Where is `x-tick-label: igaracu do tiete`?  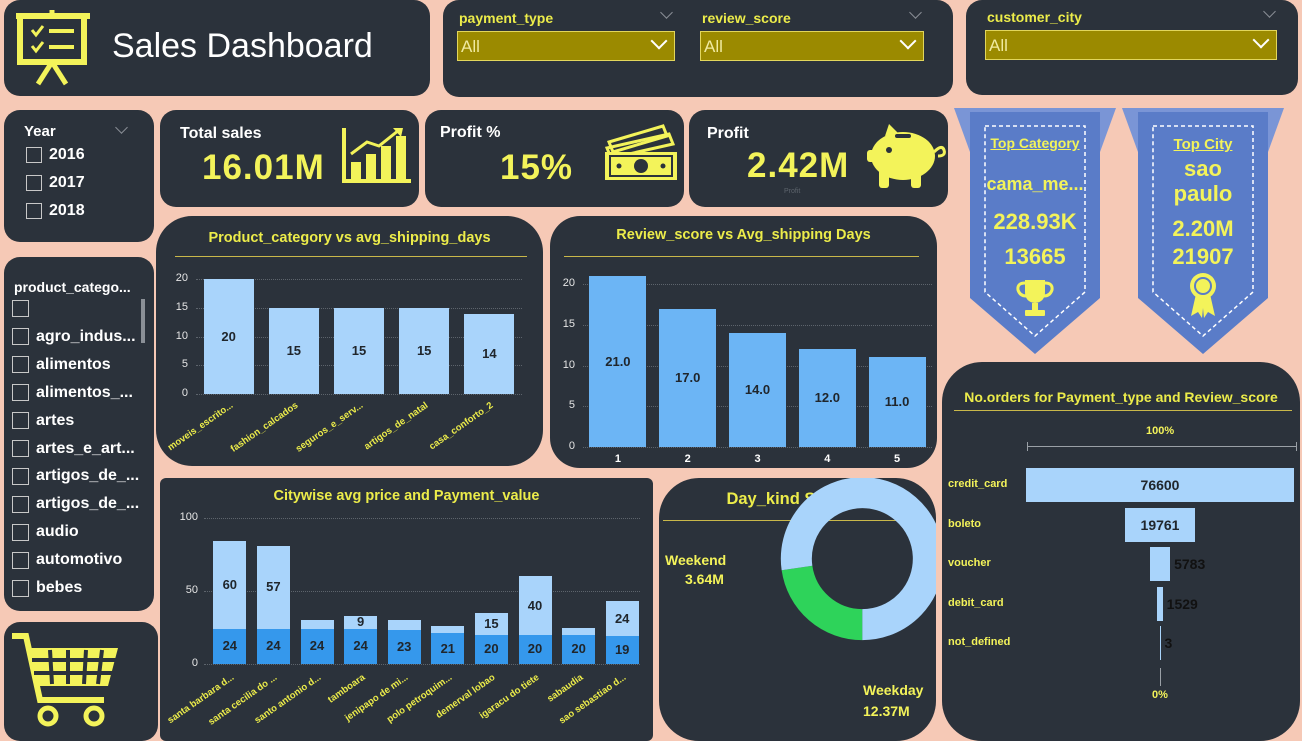
x-tick-label: igaracu do tiete is located at coordinates (509, 697).